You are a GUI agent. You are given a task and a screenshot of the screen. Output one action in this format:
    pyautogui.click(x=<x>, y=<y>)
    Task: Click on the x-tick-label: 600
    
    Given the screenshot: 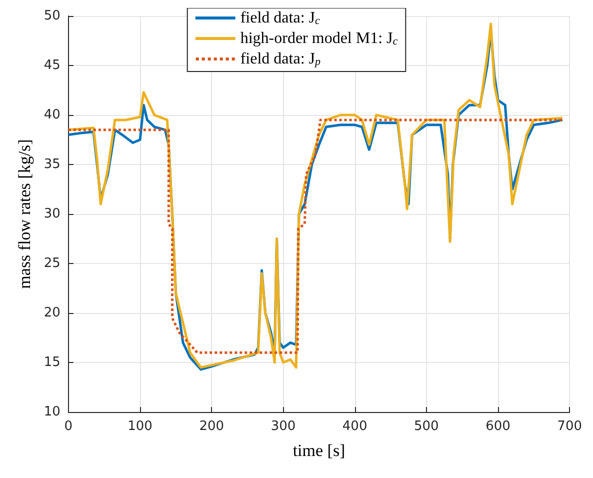 What is the action you would take?
    pyautogui.click(x=498, y=426)
    